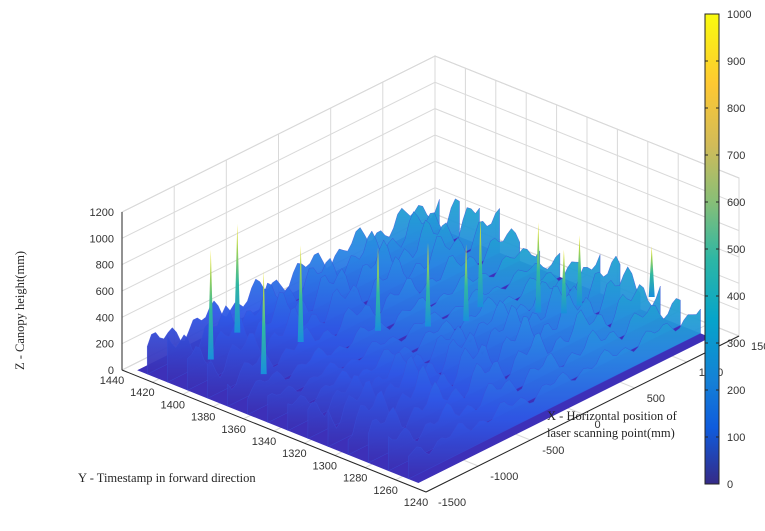 This screenshot has width=765, height=531. Describe the element at coordinates (736, 391) in the screenshot. I see `colorbar-tick-label: 200` at that location.